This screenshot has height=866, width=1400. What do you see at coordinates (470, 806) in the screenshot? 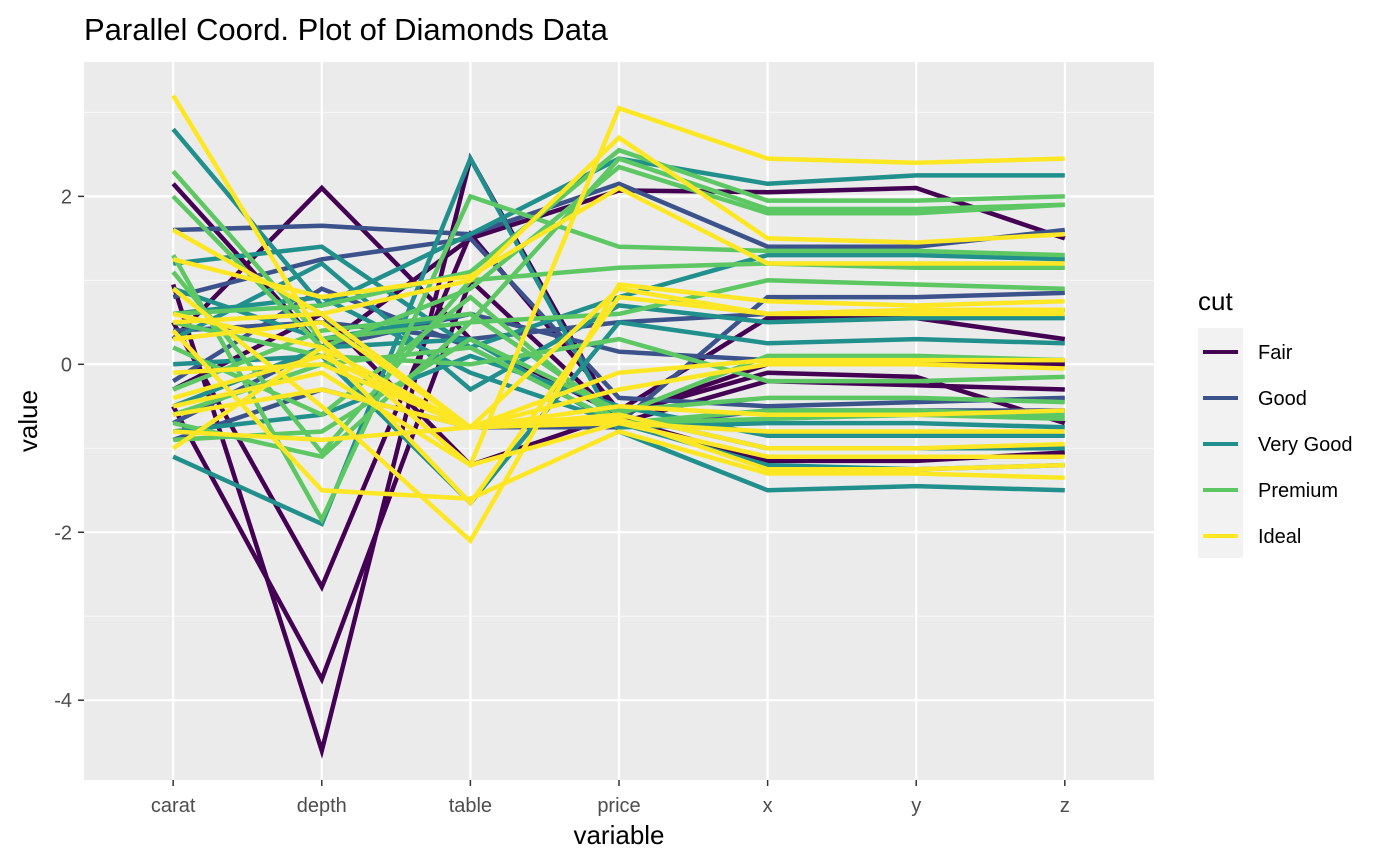
I see `x-tick-label: table` at bounding box center [470, 806].